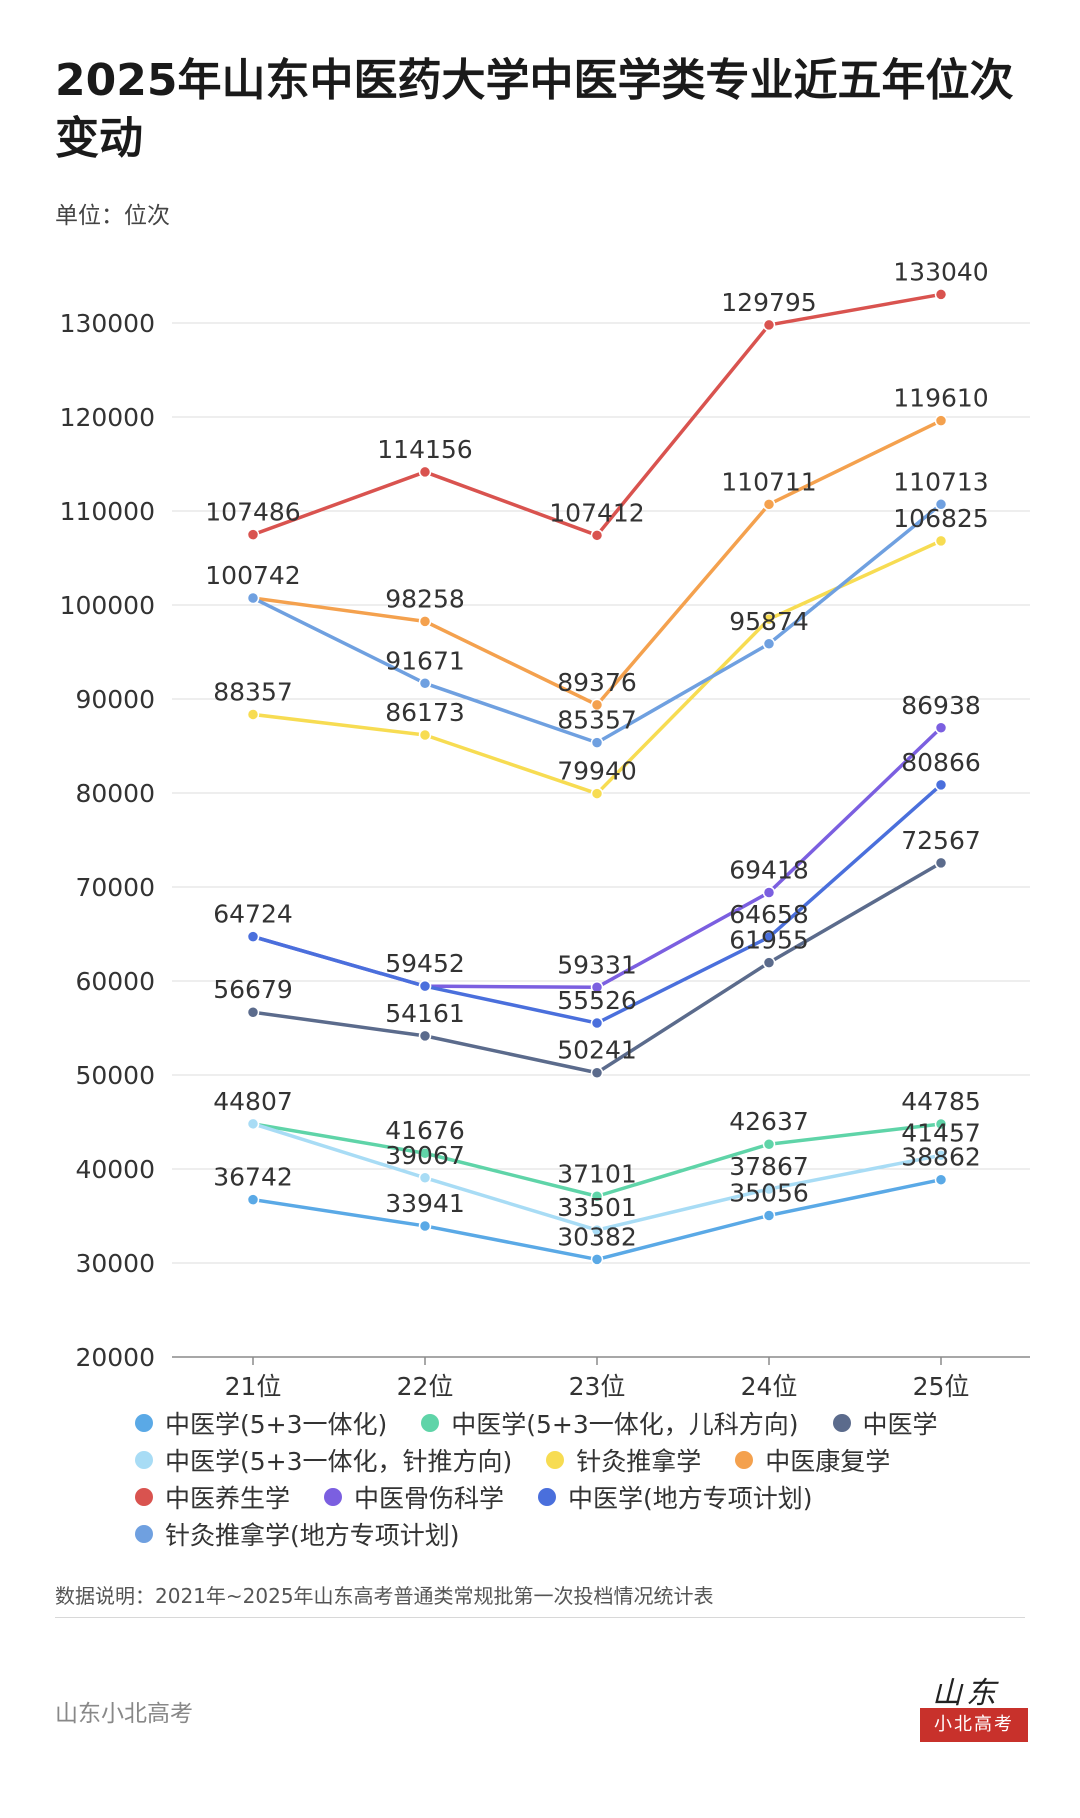  What do you see at coordinates (115, 1263) in the screenshot?
I see `y-tick-label: 30000` at bounding box center [115, 1263].